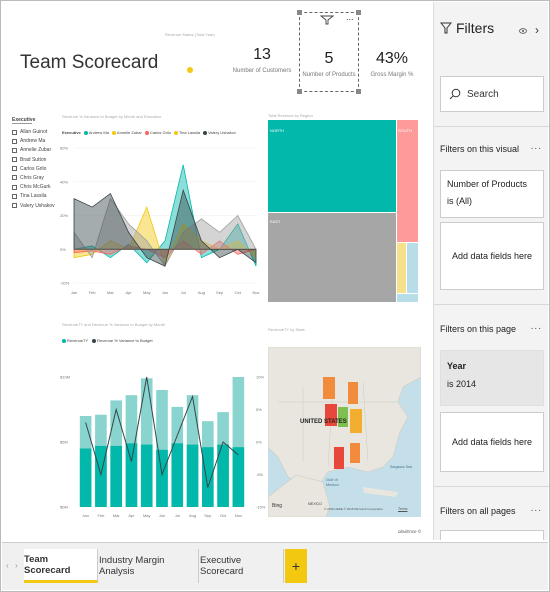  What do you see at coordinates (537, 30) in the screenshot?
I see `collapse-pane-button: ›` at bounding box center [537, 30].